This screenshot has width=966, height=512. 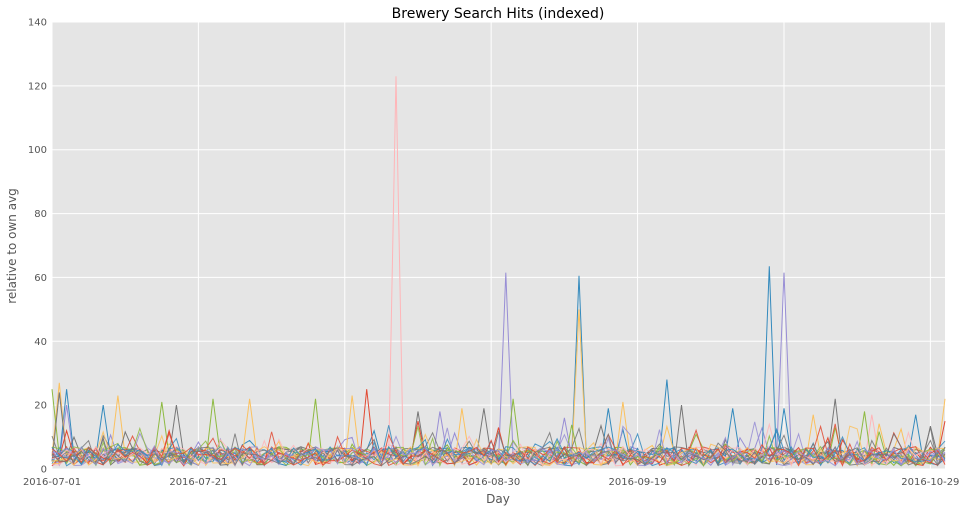 What do you see at coordinates (37, 150) in the screenshot?
I see `y-tick-label: 100` at bounding box center [37, 150].